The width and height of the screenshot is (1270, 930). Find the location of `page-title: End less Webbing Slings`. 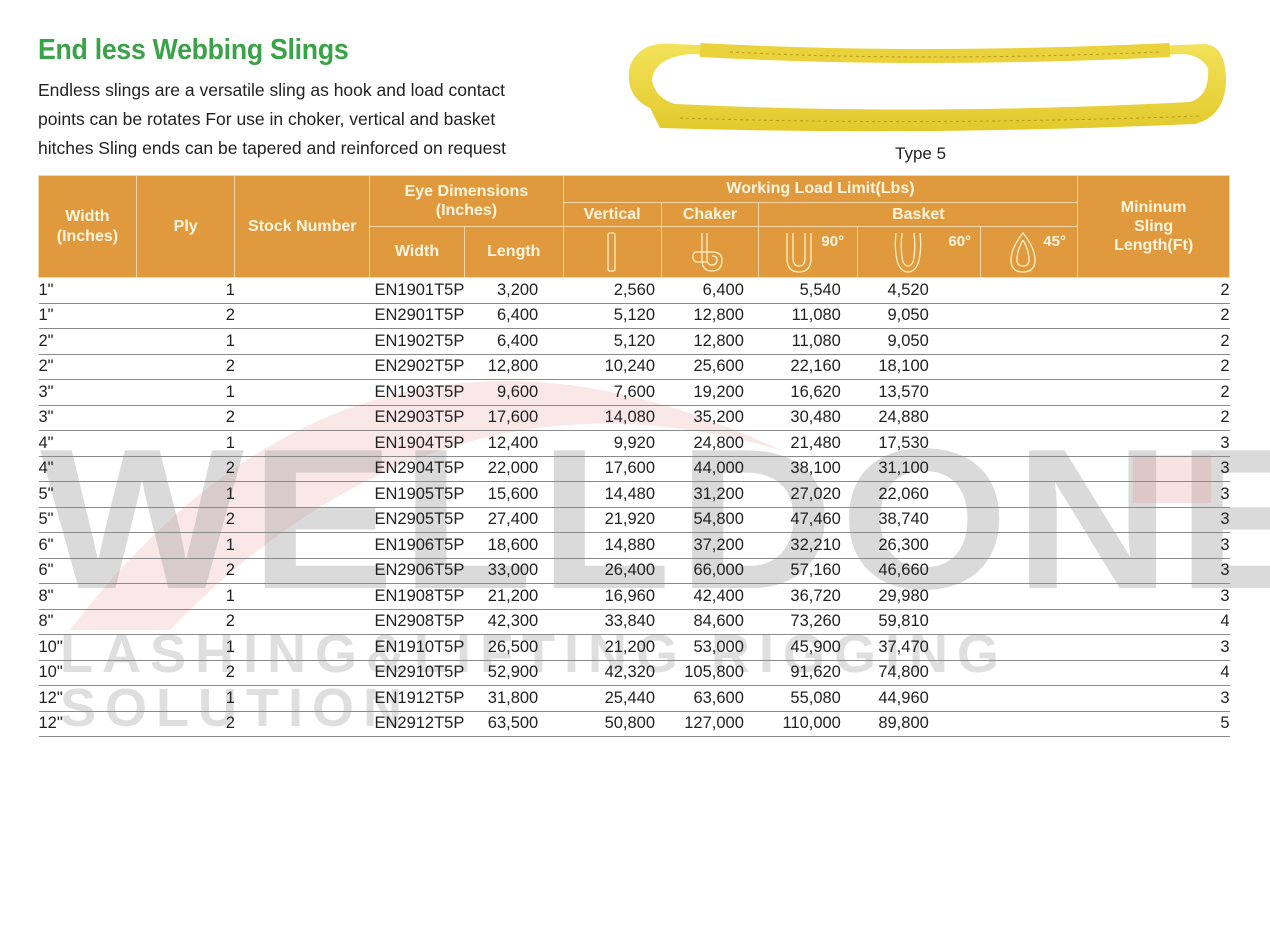

page-title: End less Webbing Slings is located at coordinates (193, 50).